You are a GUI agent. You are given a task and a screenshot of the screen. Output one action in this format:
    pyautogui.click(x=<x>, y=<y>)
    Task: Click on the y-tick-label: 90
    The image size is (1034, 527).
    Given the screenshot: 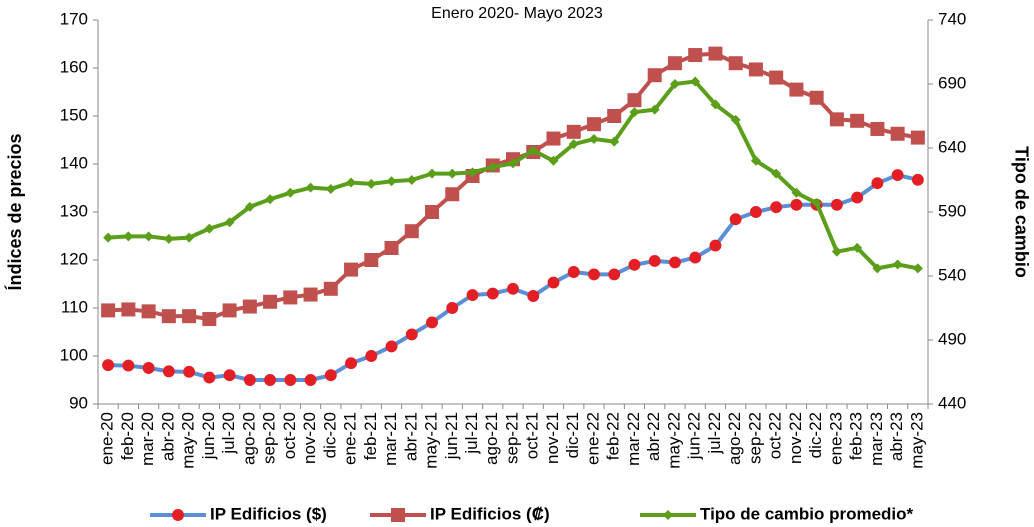 What is the action you would take?
    pyautogui.click(x=78, y=402)
    